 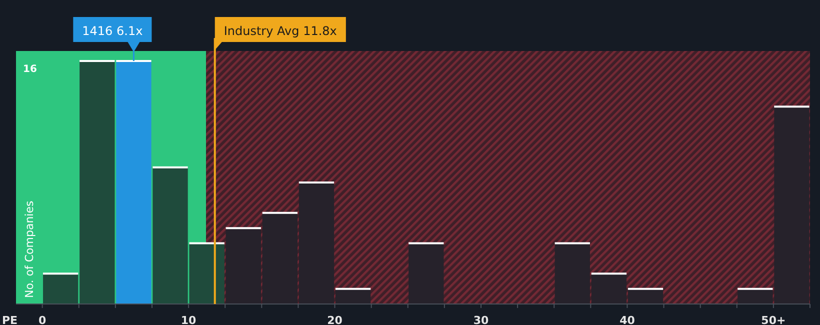 I want to click on y-axis-title: No. of Companies, so click(x=29, y=249).